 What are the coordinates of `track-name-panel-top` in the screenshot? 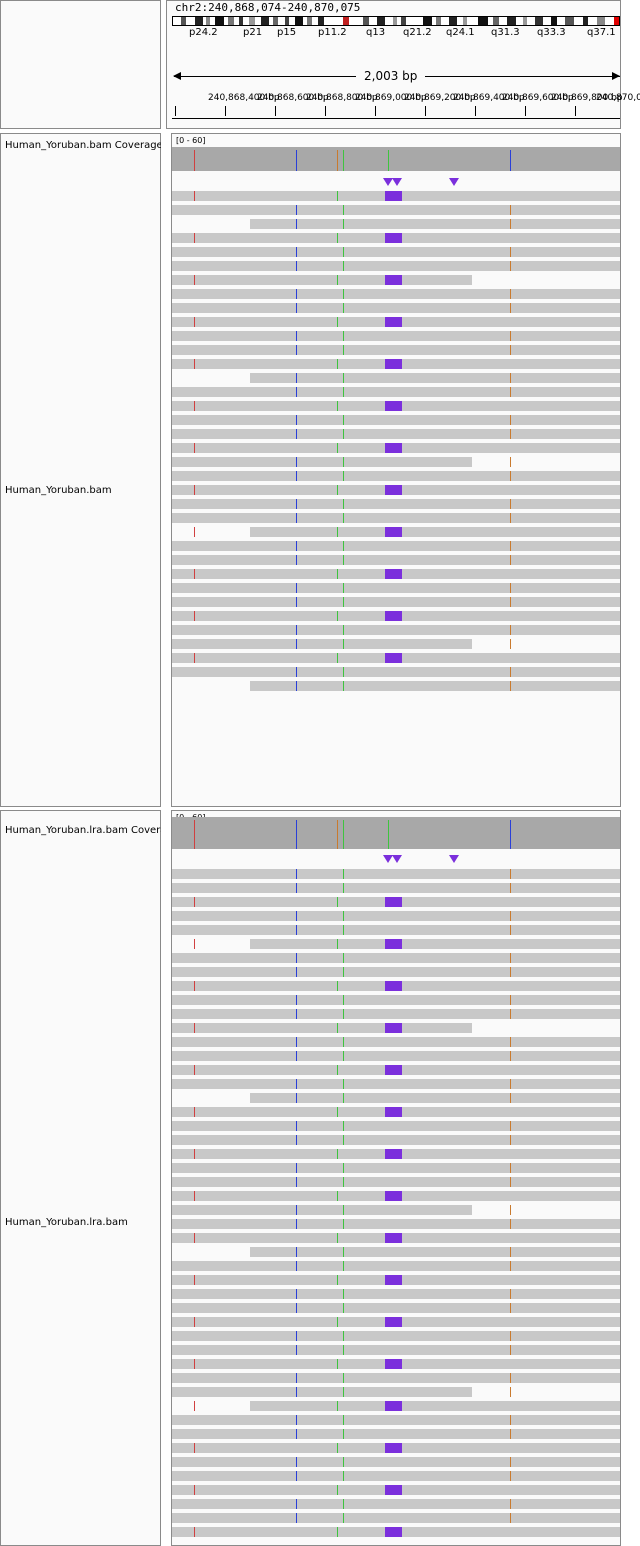 It's located at (80, 64).